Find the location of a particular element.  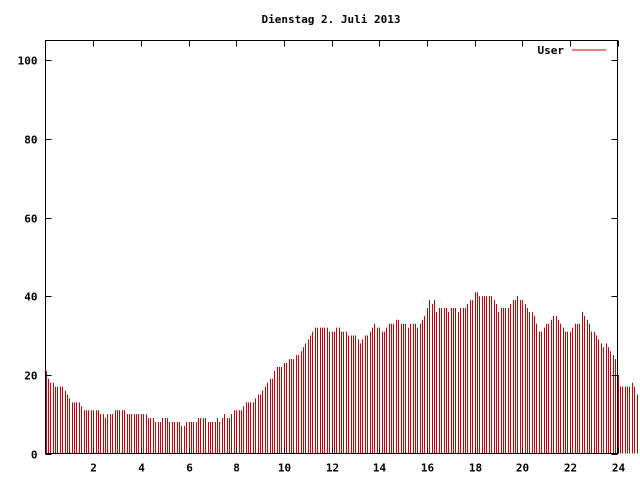

x-tick-label: 6 is located at coordinates (189, 468).